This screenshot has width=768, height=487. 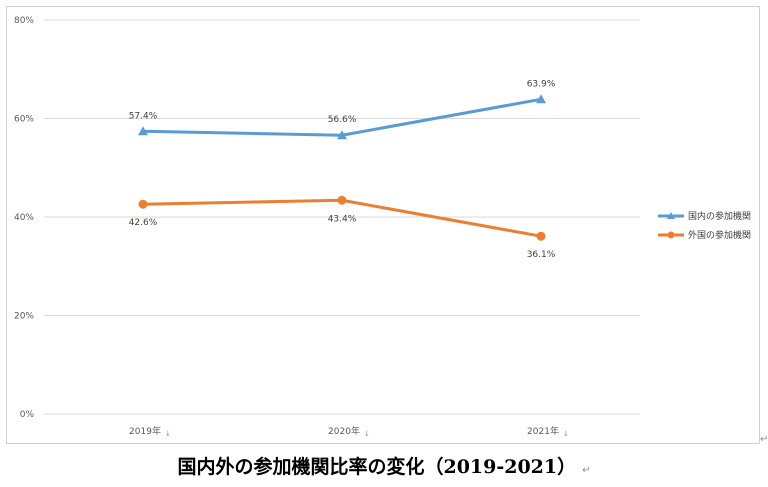 What do you see at coordinates (342, 219) in the screenshot?
I see `data-label: 43.4%` at bounding box center [342, 219].